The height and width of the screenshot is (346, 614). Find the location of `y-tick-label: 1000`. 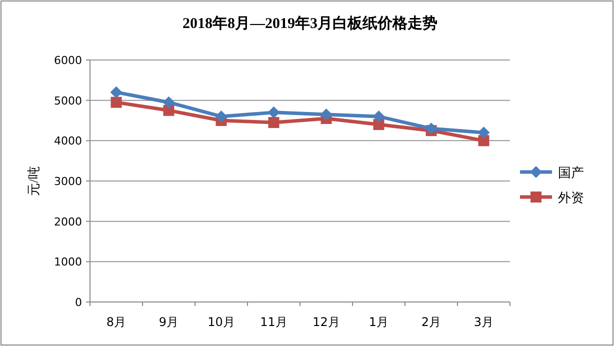

y-tick-label: 1000 is located at coordinates (68, 262).